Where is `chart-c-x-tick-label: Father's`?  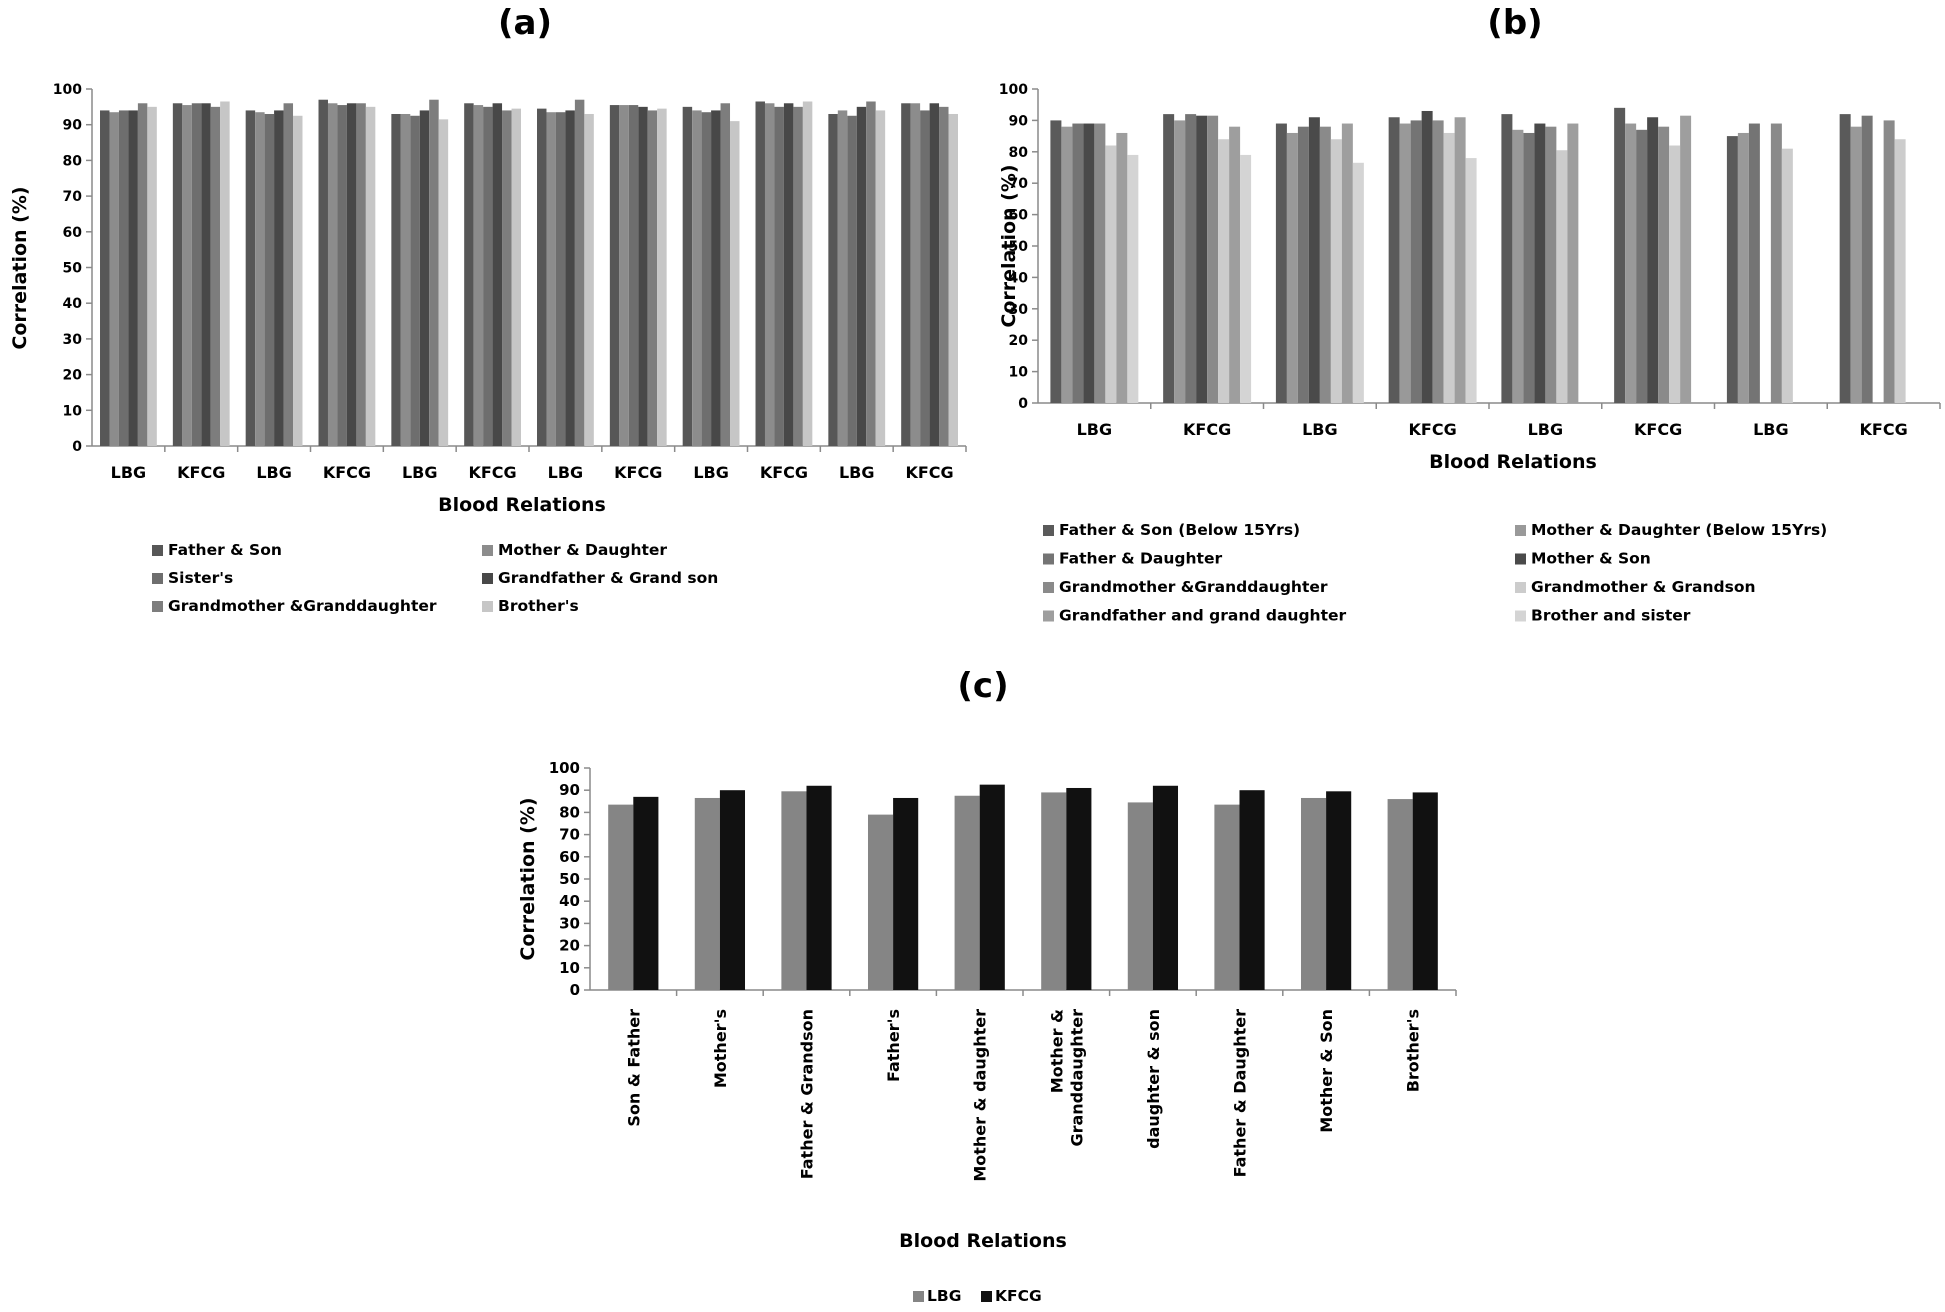
chart-c-x-tick-label: Father's is located at coordinates (893, 1045).